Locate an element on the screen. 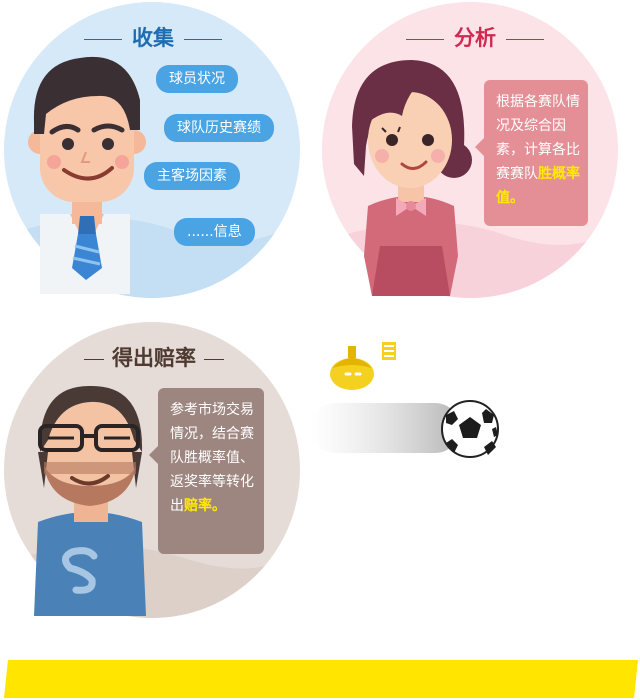 This screenshot has height=700, width=640. collect-item-player: 球员状况 is located at coordinates (197, 79).